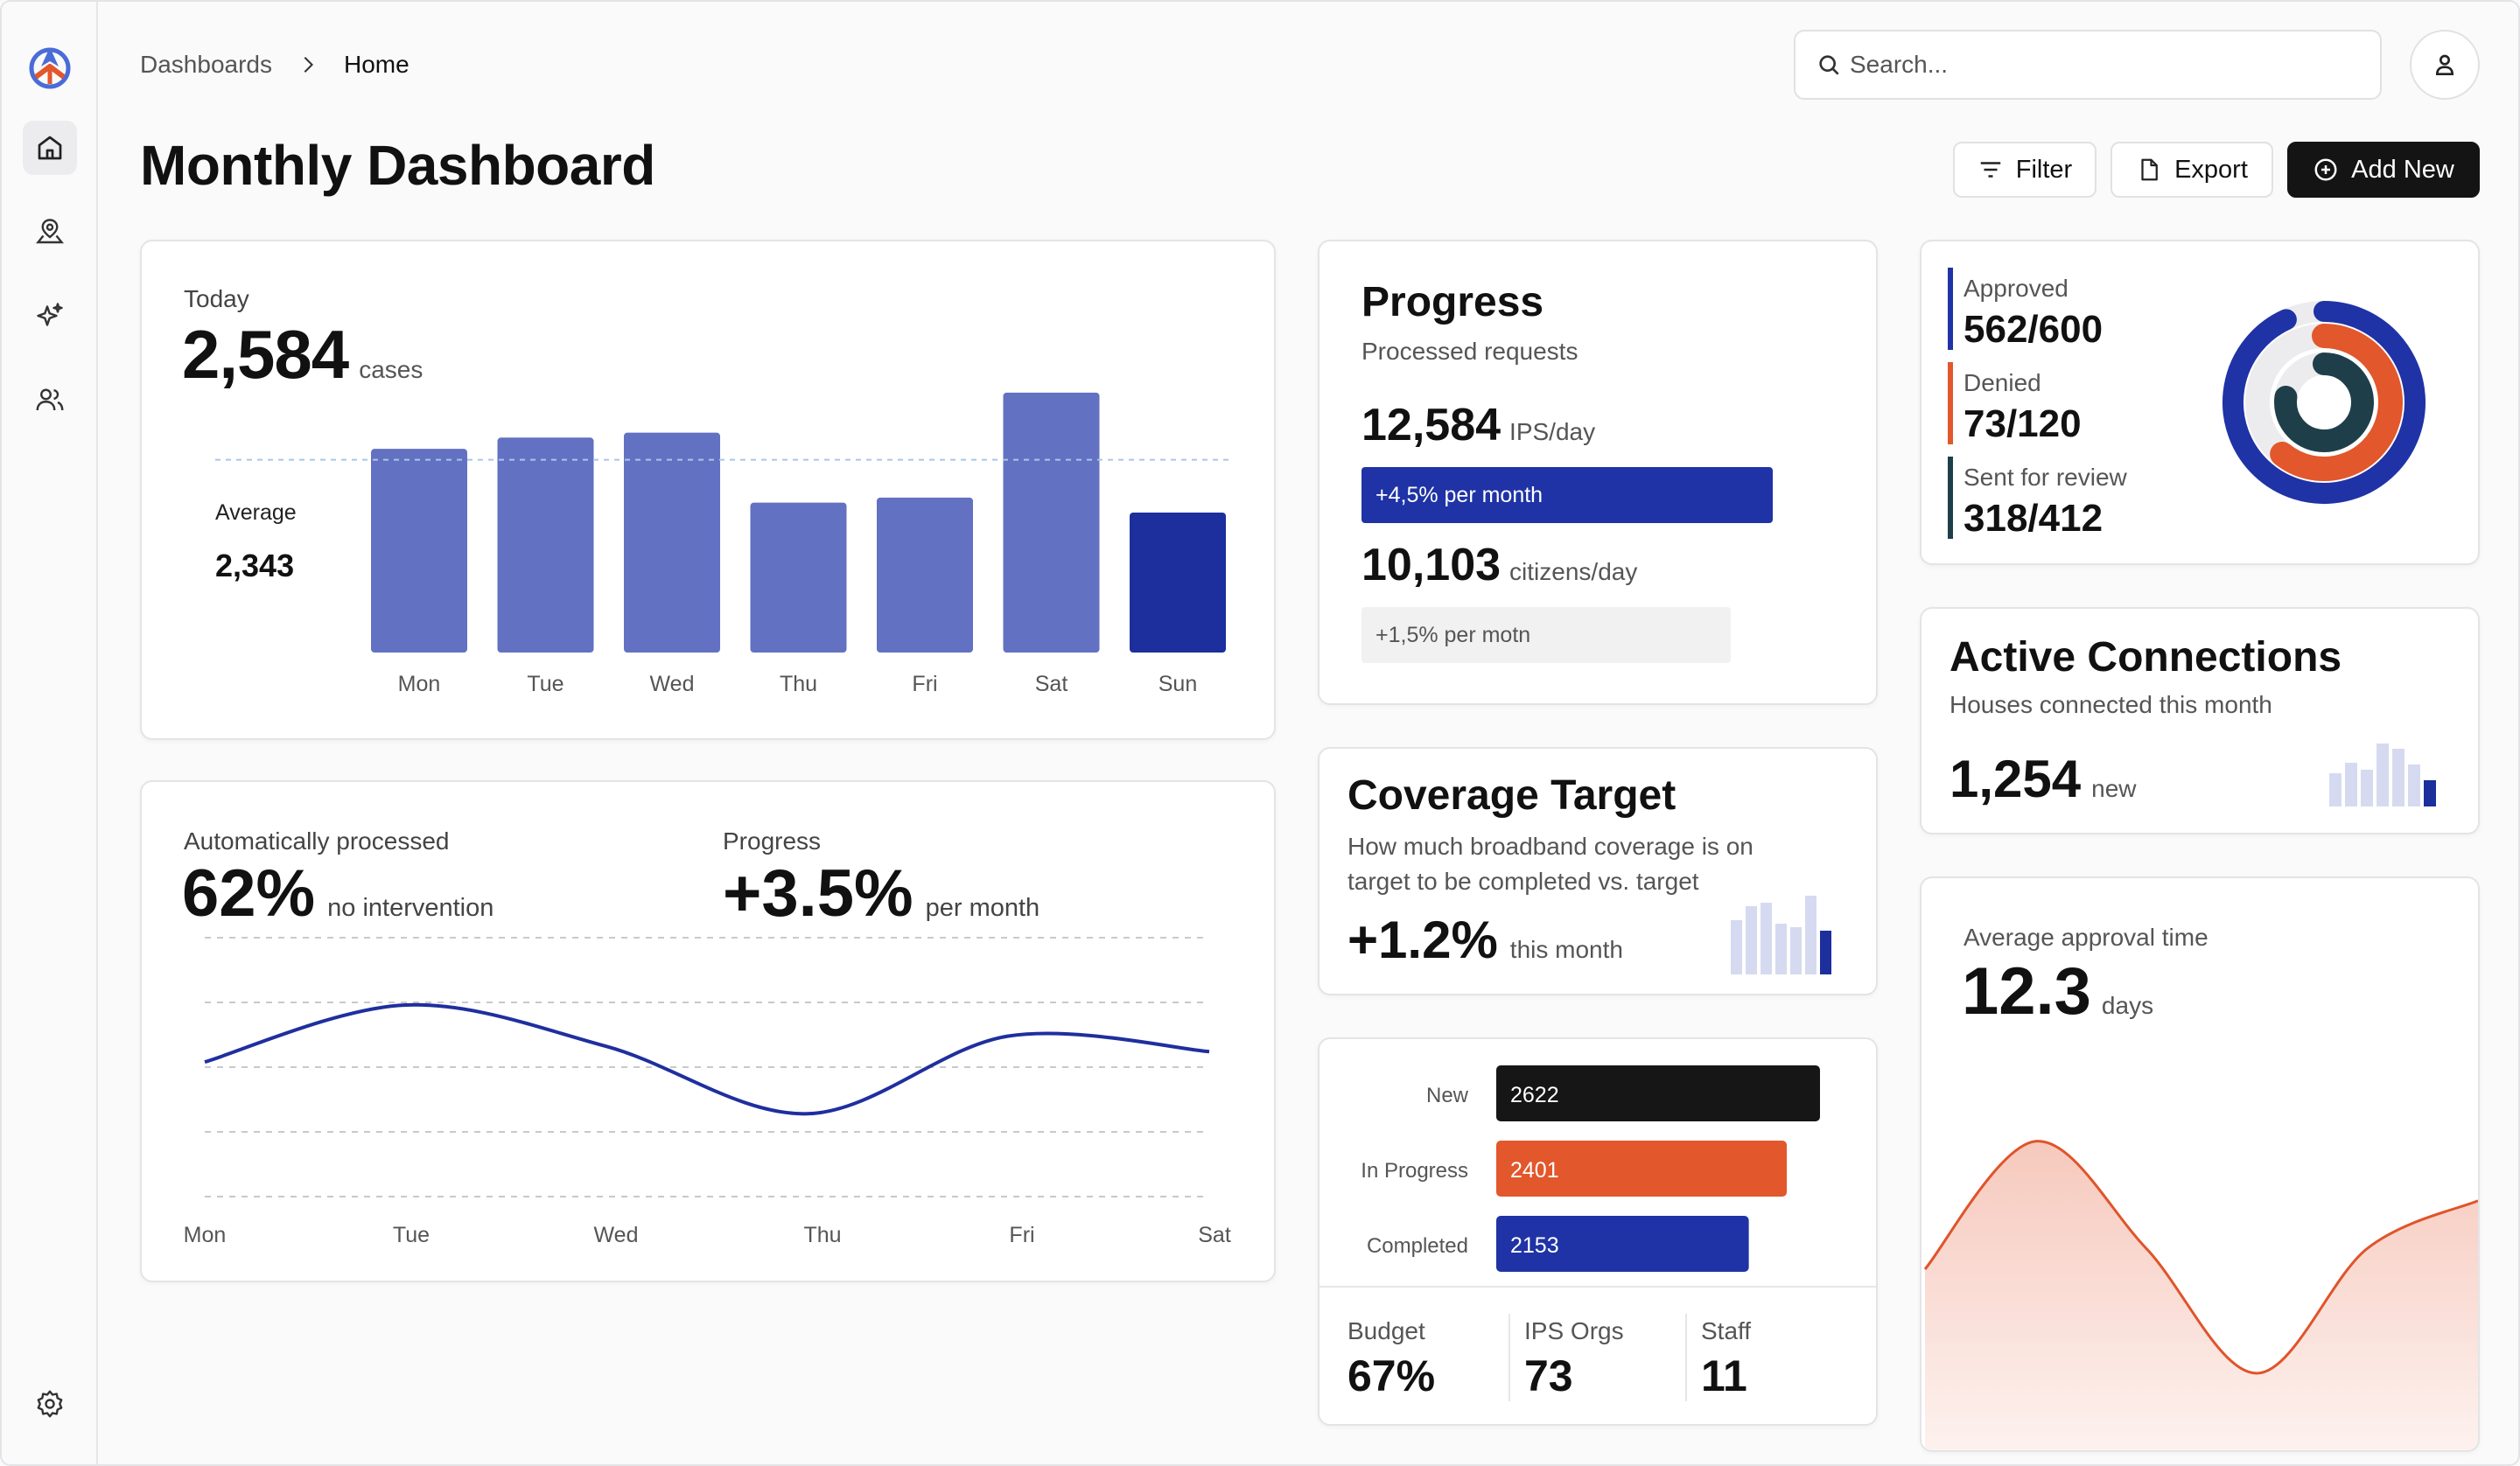 Image resolution: width=2520 pixels, height=1466 pixels. Describe the element at coordinates (1552, 432) in the screenshot. I see `ips-per-day-unit: IPS/day` at that location.